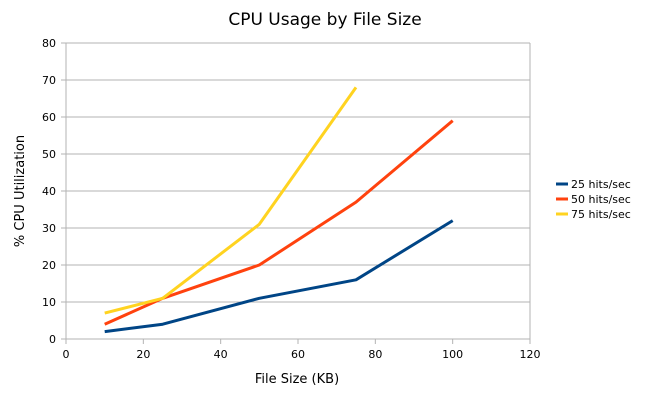  What do you see at coordinates (49, 265) in the screenshot?
I see `y-tick-label-20: 20` at bounding box center [49, 265].